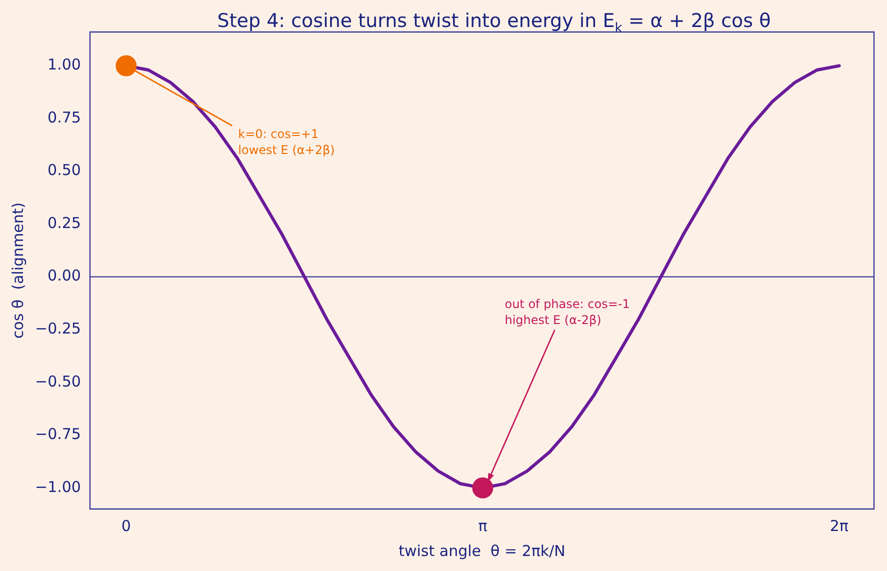 The height and width of the screenshot is (571, 887). I want to click on y-tick-label: 1.00, so click(64, 65).